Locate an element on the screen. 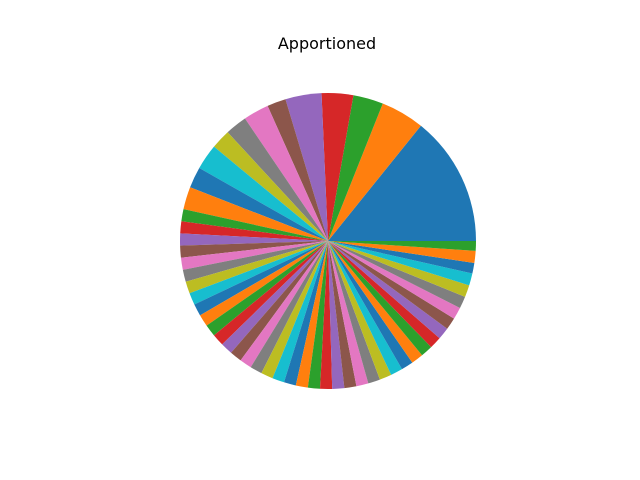 This screenshot has height=480, width=640. chart-title: Apportioned is located at coordinates (327, 43).